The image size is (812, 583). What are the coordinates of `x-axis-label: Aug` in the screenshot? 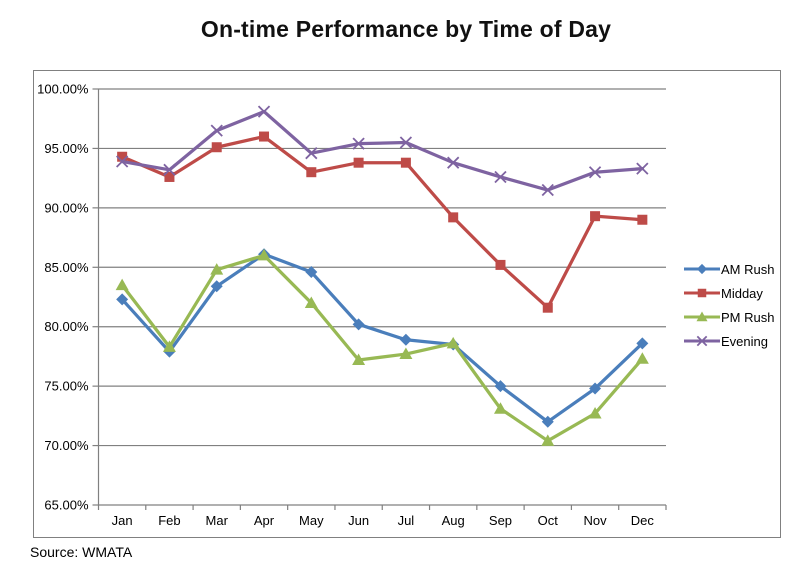 It's located at (453, 520).